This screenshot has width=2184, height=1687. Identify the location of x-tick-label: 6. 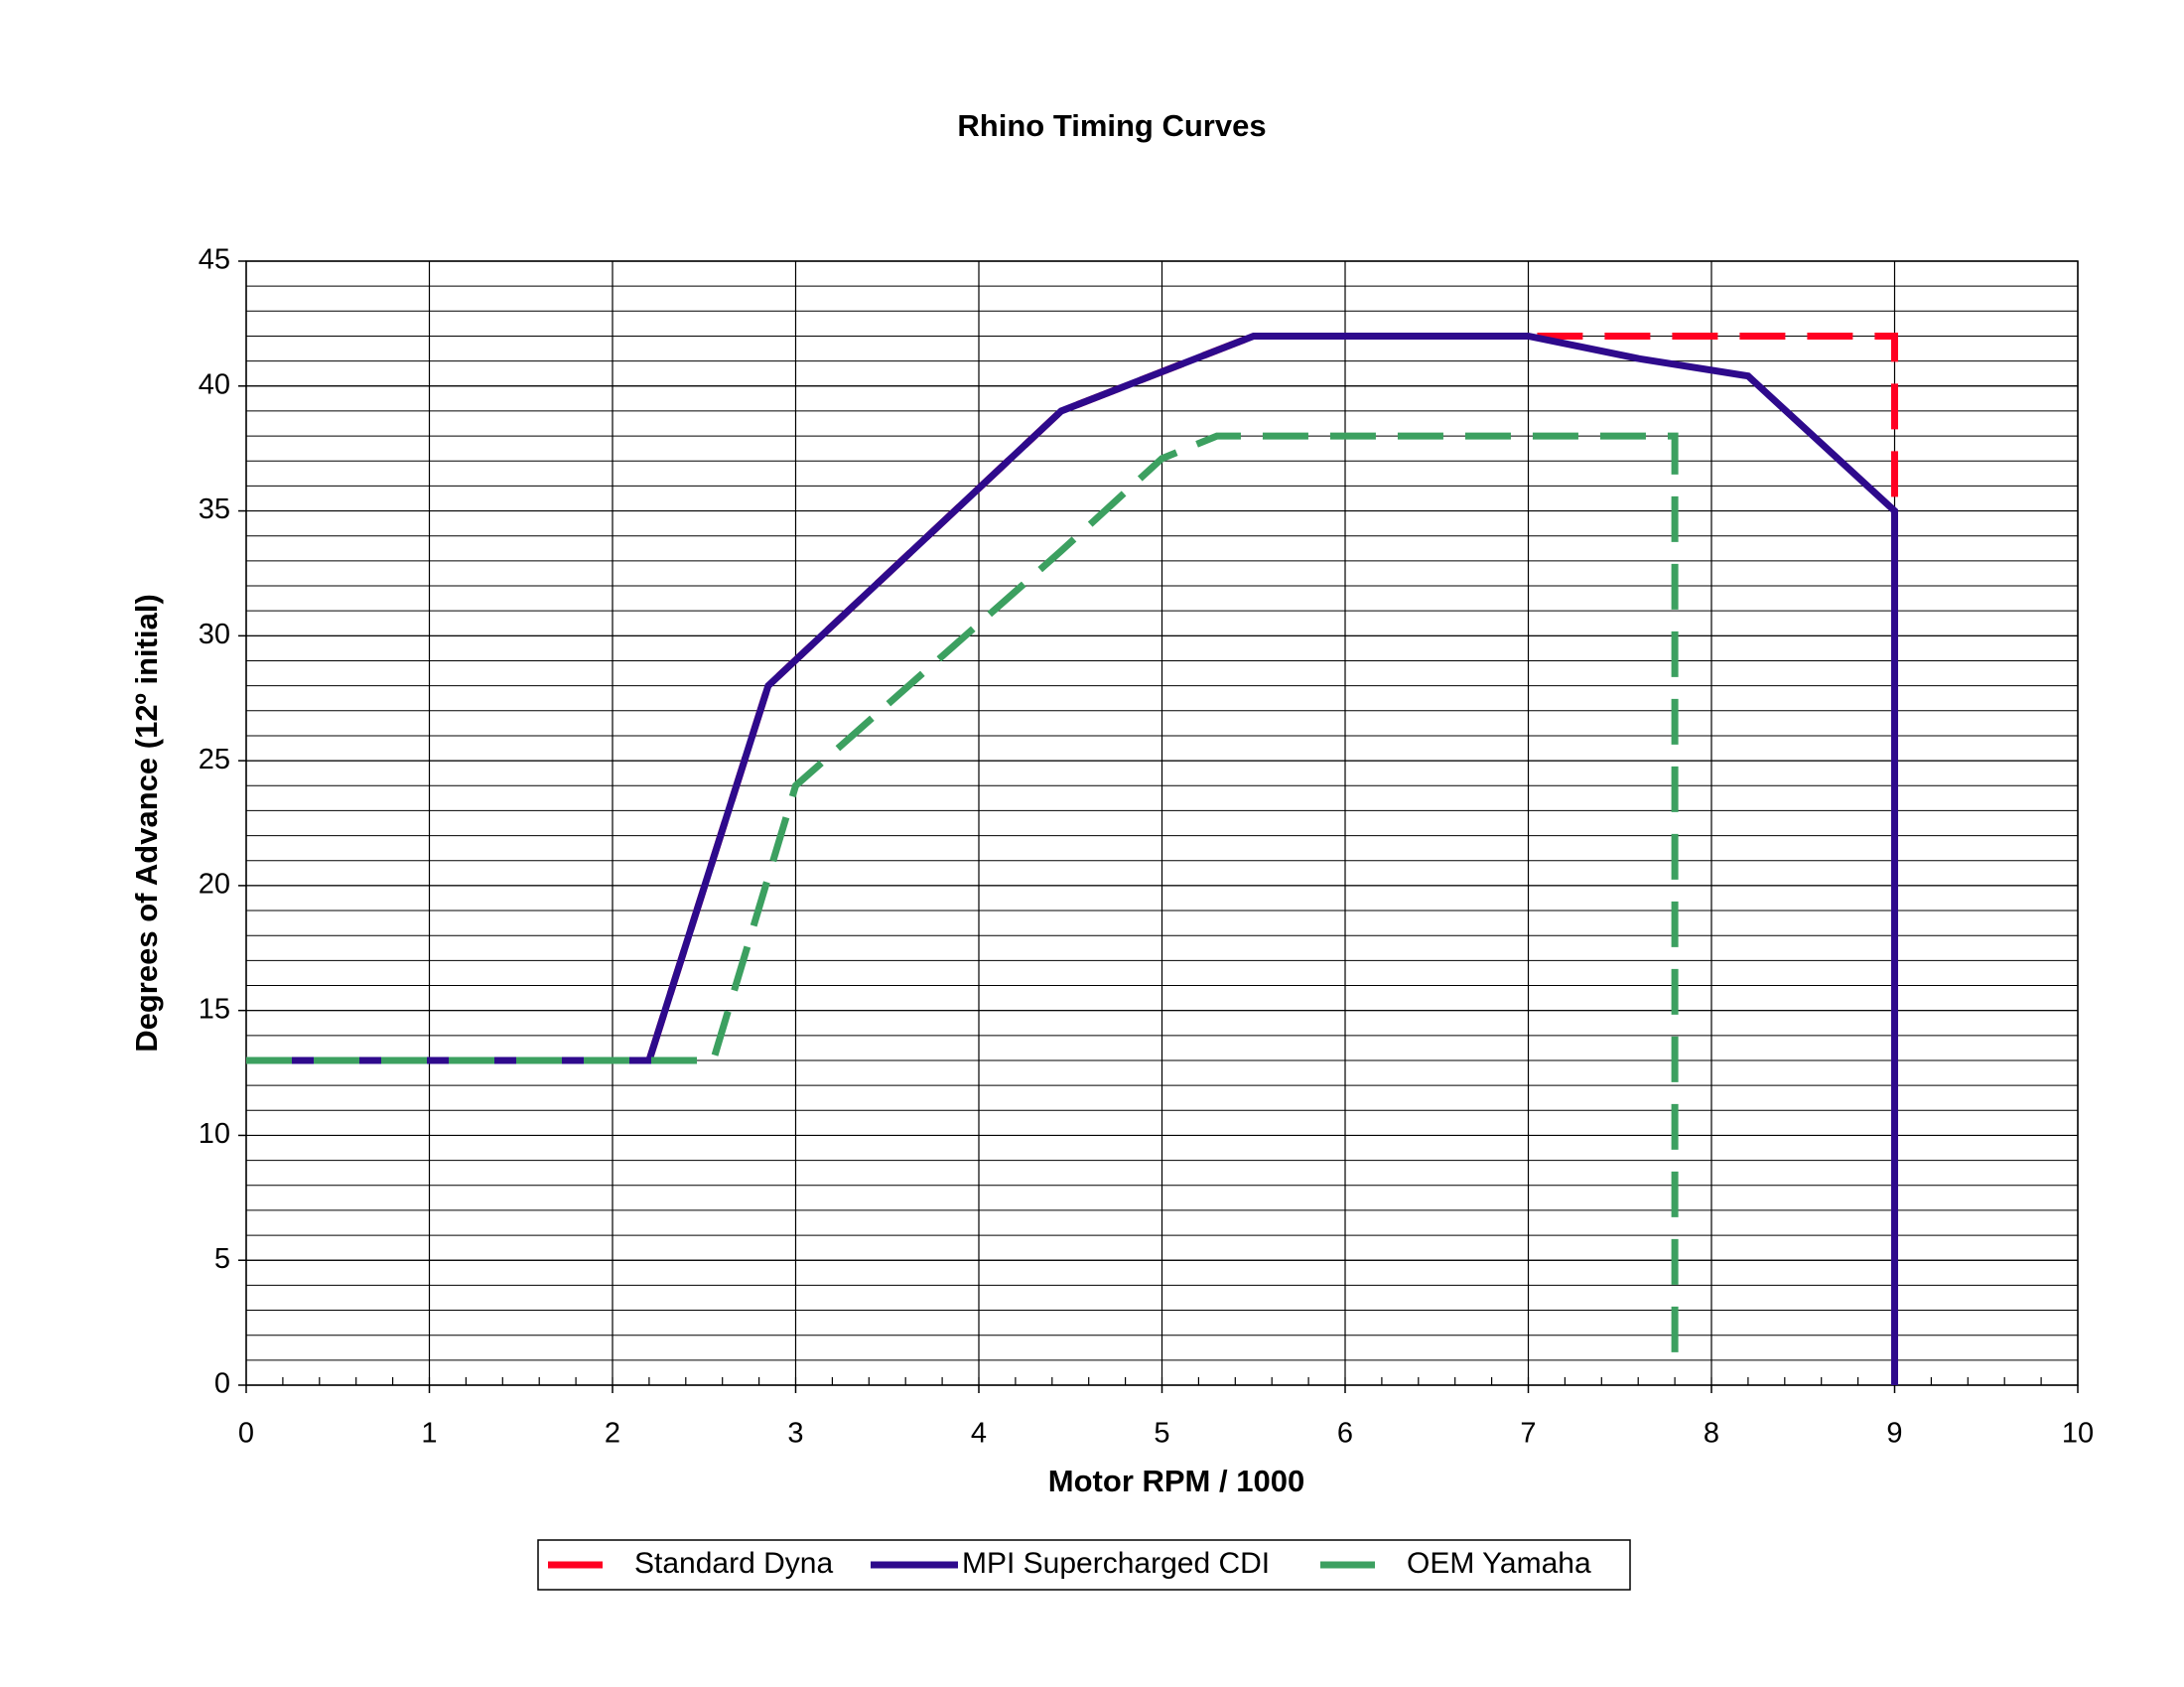
(1345, 1434).